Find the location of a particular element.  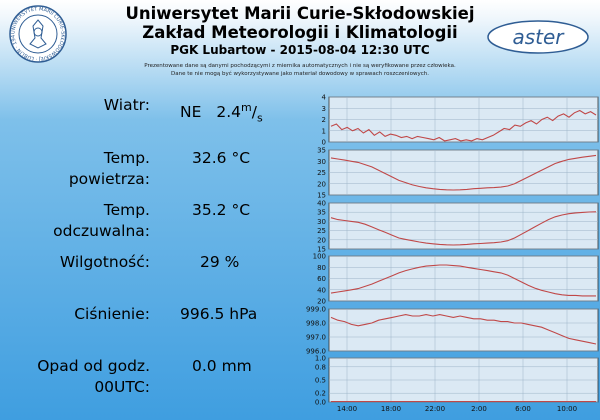

wind-ytick-label: 1 is located at coordinates (324, 131).